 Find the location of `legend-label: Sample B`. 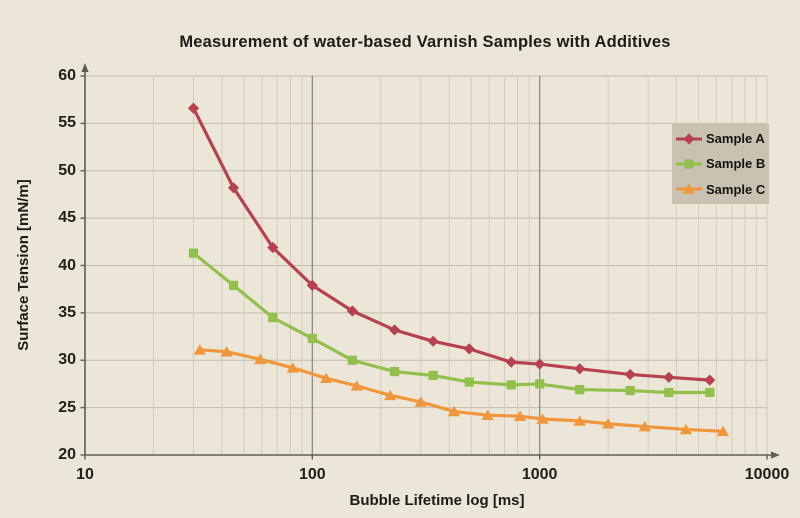

legend-label: Sample B is located at coordinates (736, 164).